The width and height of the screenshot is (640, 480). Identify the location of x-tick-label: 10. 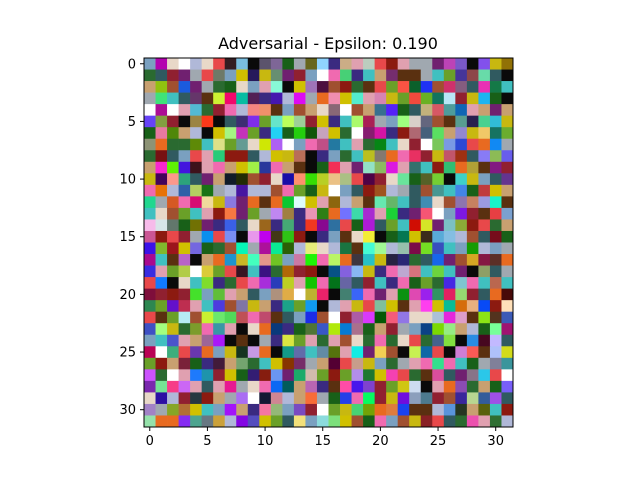
(265, 441).